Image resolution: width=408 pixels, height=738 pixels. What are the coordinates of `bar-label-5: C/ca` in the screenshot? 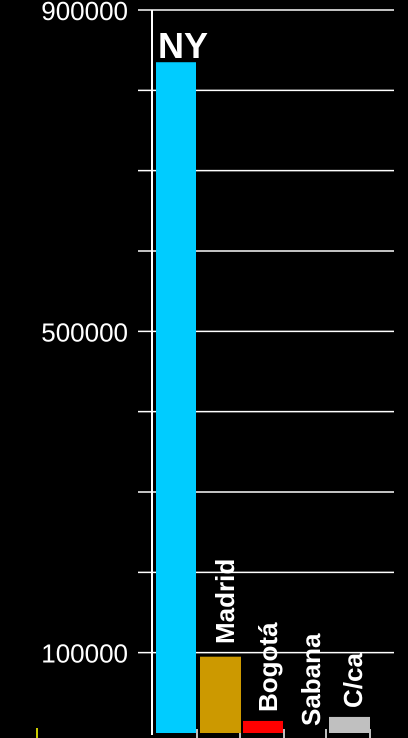 It's located at (353, 680).